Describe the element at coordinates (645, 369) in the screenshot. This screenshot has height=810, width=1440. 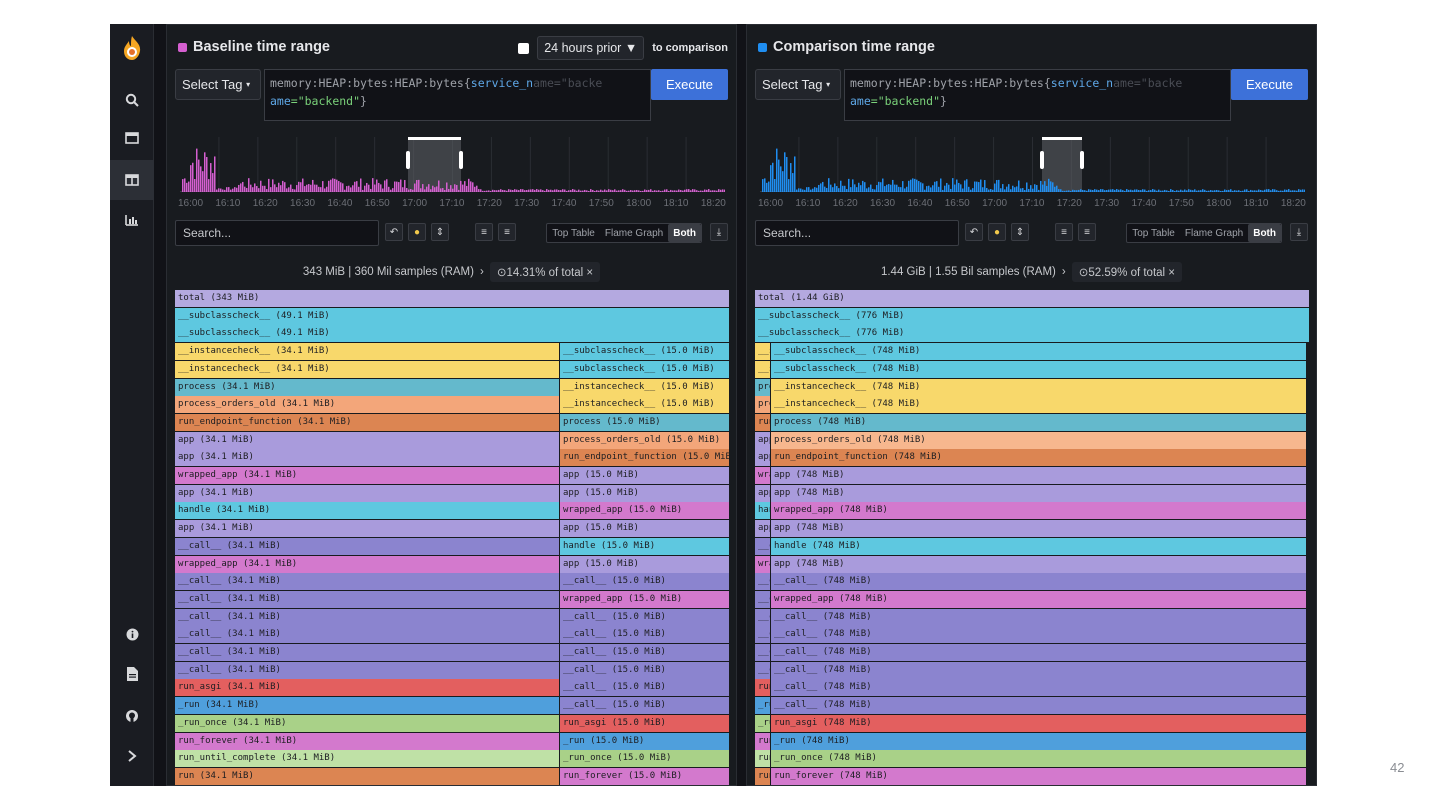
I see `flame-frame: __subclasscheck__ (15.0 MiB)` at that location.